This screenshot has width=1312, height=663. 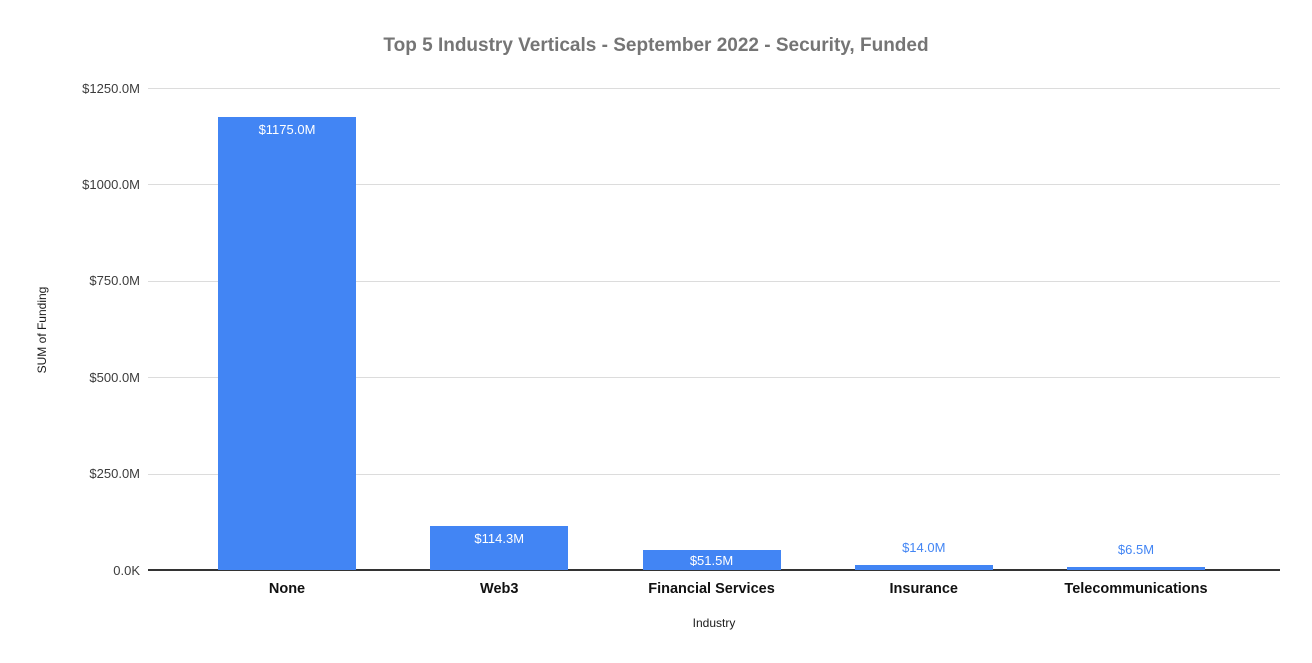 I want to click on bar-telecommunications, so click(x=1136, y=568).